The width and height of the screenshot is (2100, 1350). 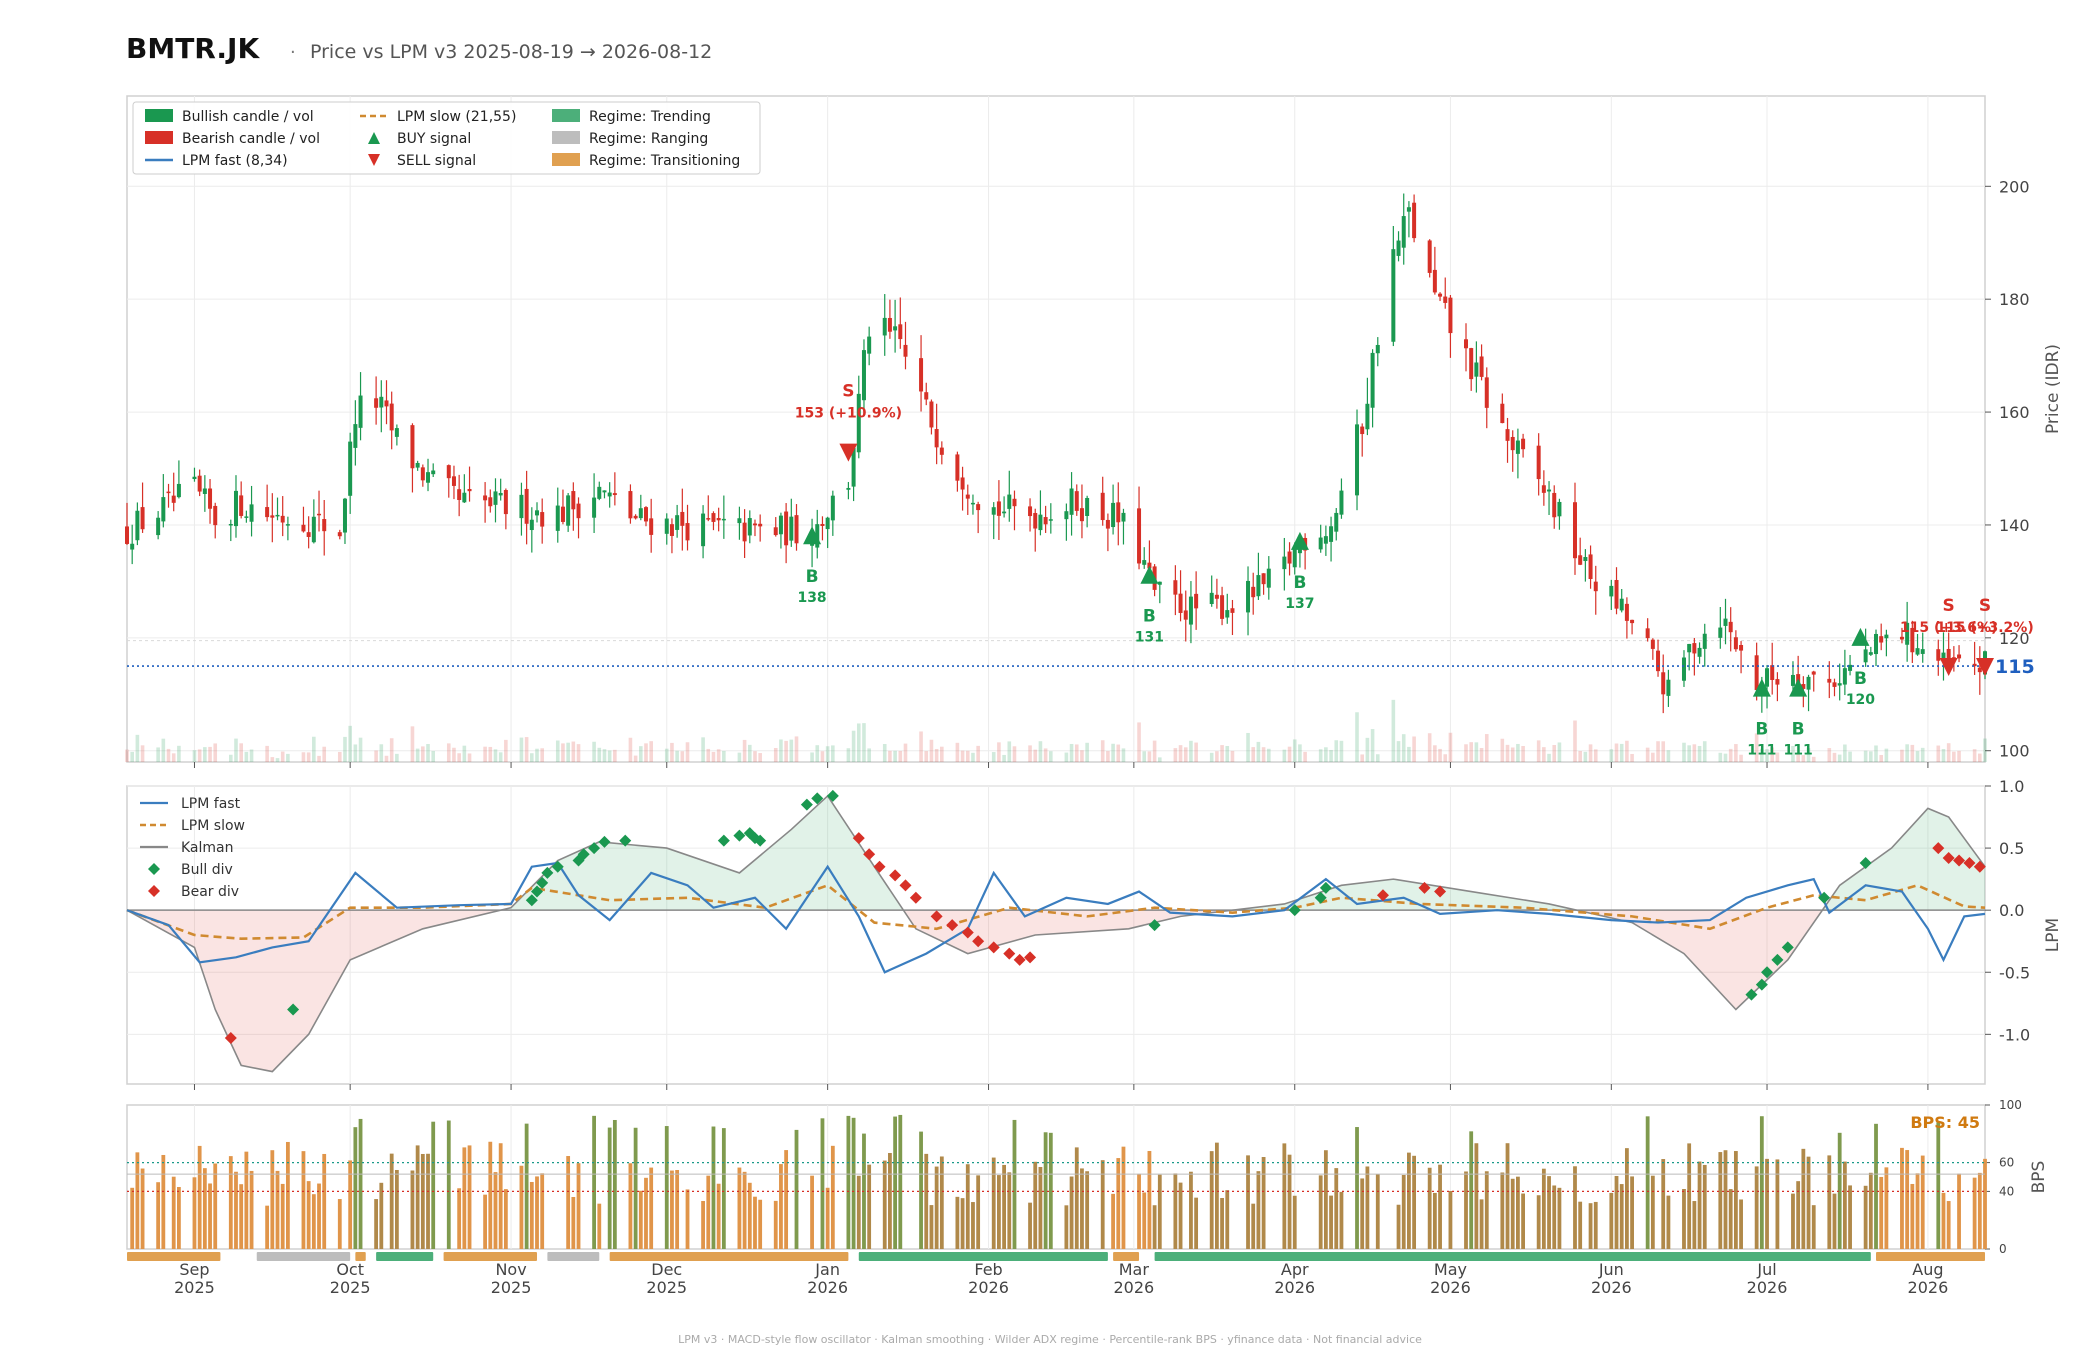 I want to click on legend-entry: Bullish candle / vol, so click(x=248, y=117).